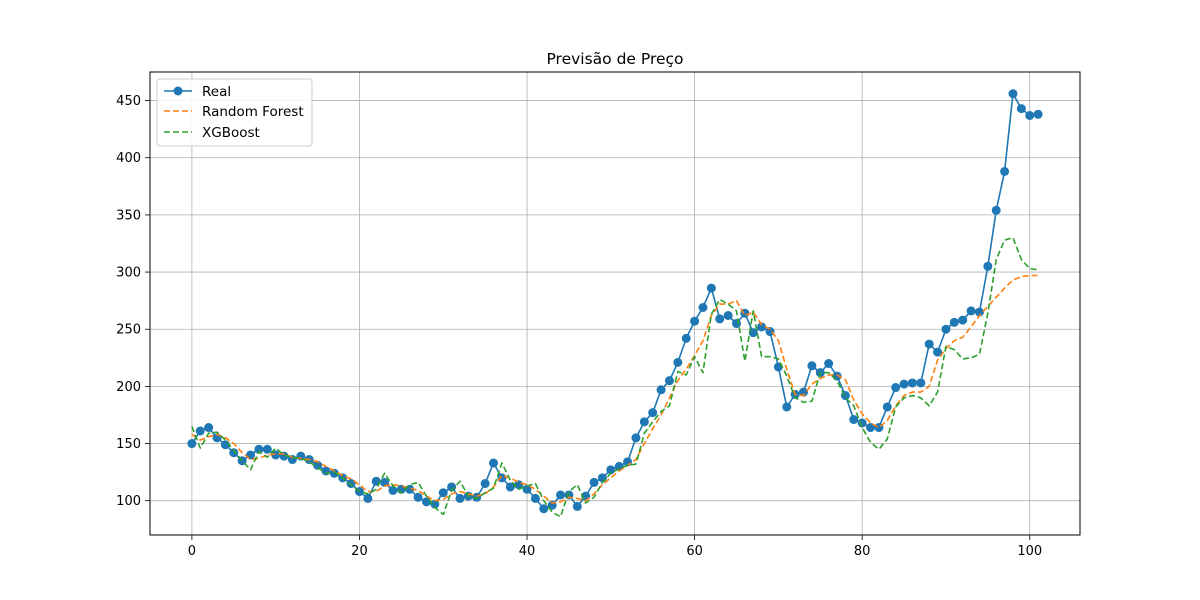  What do you see at coordinates (192, 551) in the screenshot?
I see `x-tick-label: 0` at bounding box center [192, 551].